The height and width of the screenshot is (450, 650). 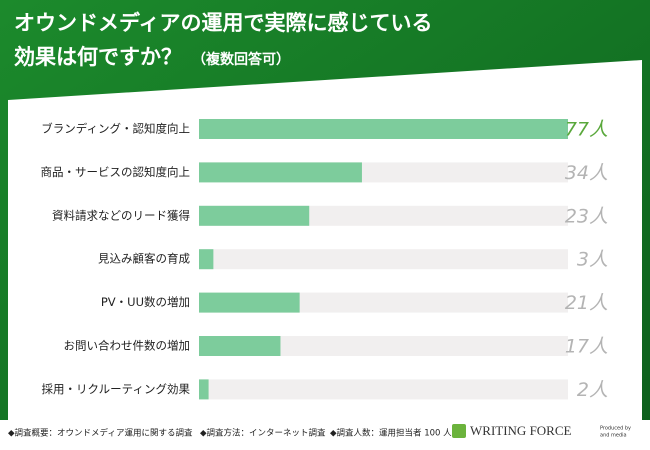 What do you see at coordinates (121, 215) in the screenshot?
I see `category-label: 資料請求などのリード獲得` at bounding box center [121, 215].